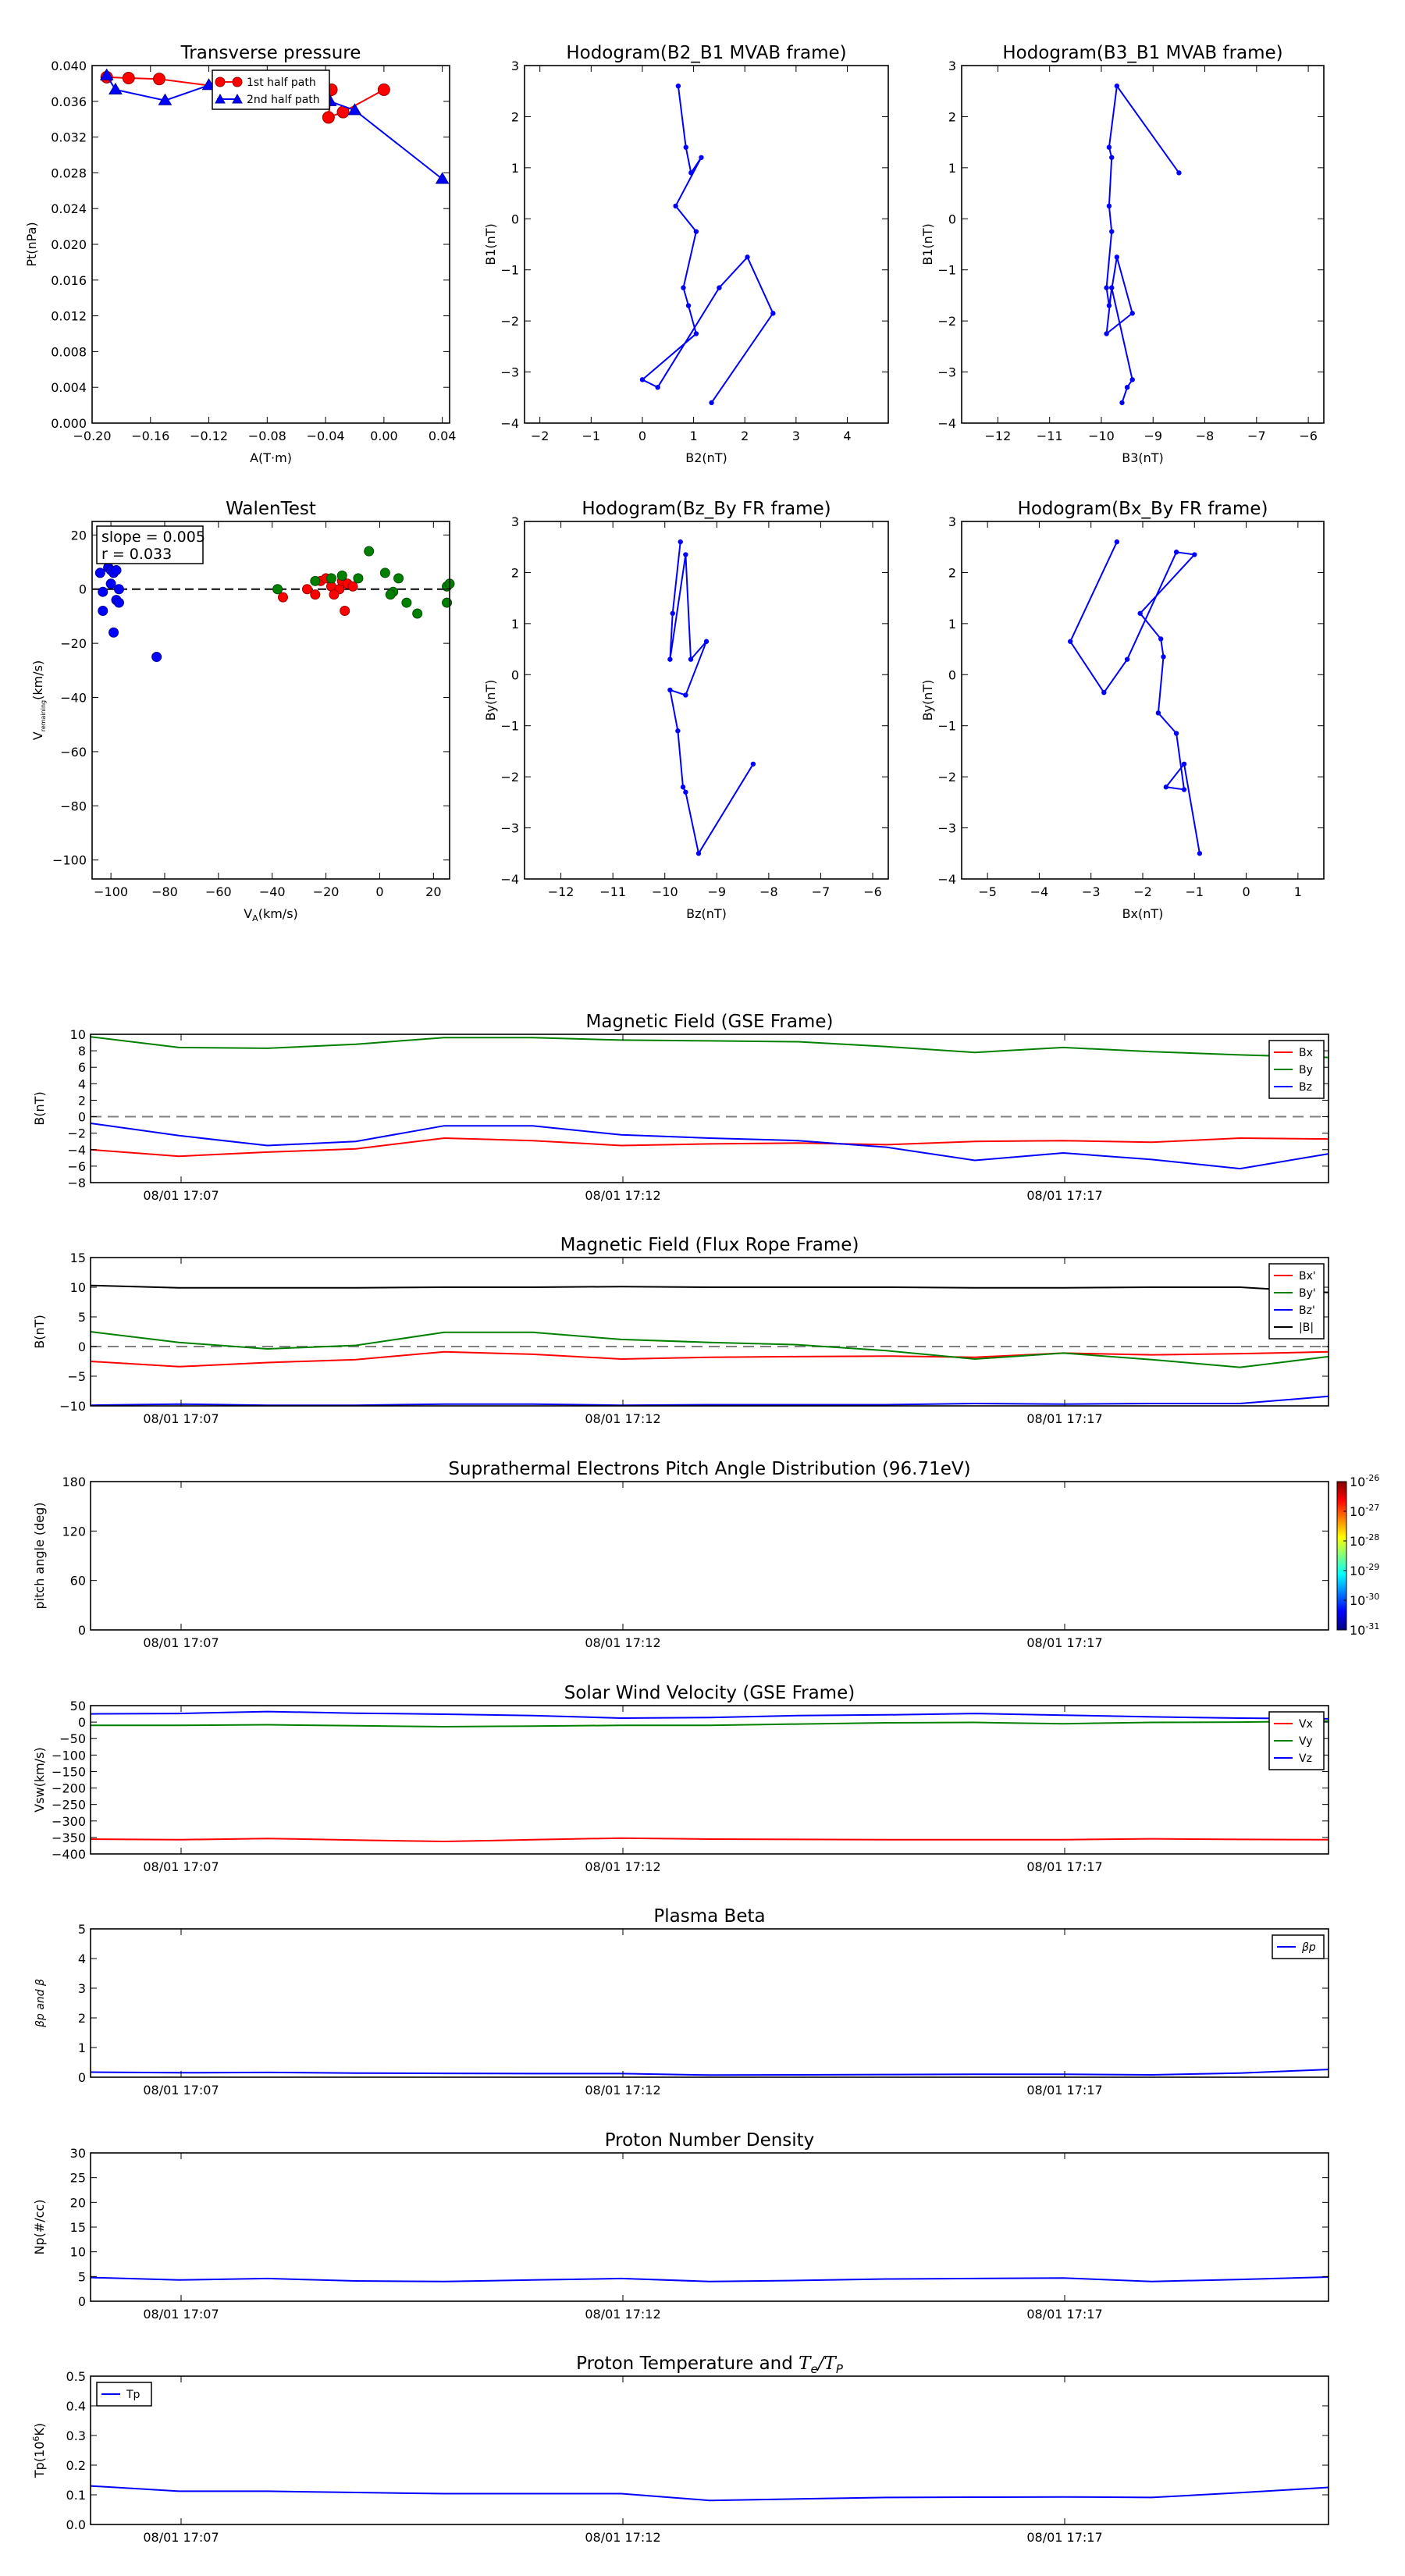 This screenshot has width=1405, height=2576. I want to click on panel-legend: βp, so click(1298, 1946).